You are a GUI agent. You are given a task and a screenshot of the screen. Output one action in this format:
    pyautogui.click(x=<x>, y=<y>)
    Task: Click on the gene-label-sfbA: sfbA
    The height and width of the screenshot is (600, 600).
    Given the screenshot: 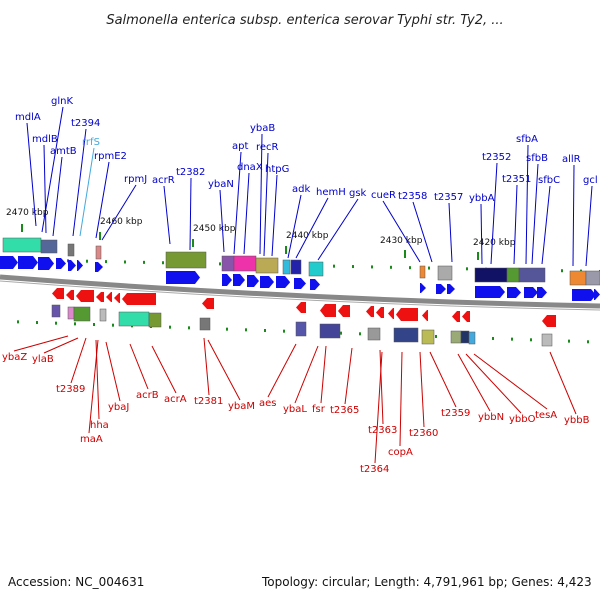 What is the action you would take?
    pyautogui.click(x=527, y=139)
    